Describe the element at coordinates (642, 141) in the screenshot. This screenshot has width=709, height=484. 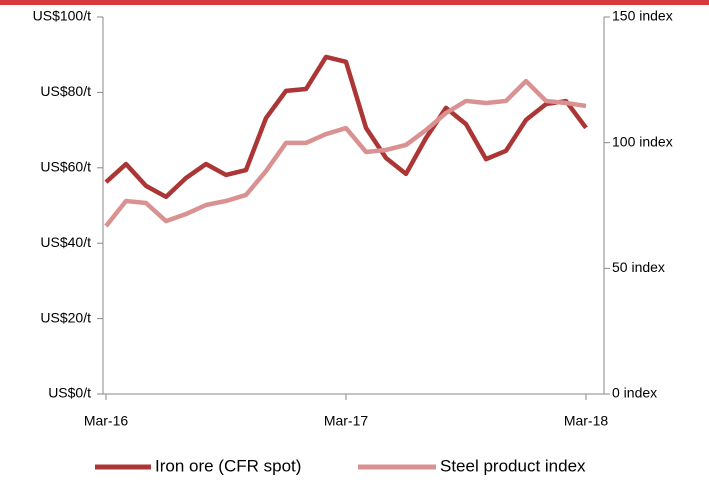
I see `y2-tick-label: 100 index` at that location.